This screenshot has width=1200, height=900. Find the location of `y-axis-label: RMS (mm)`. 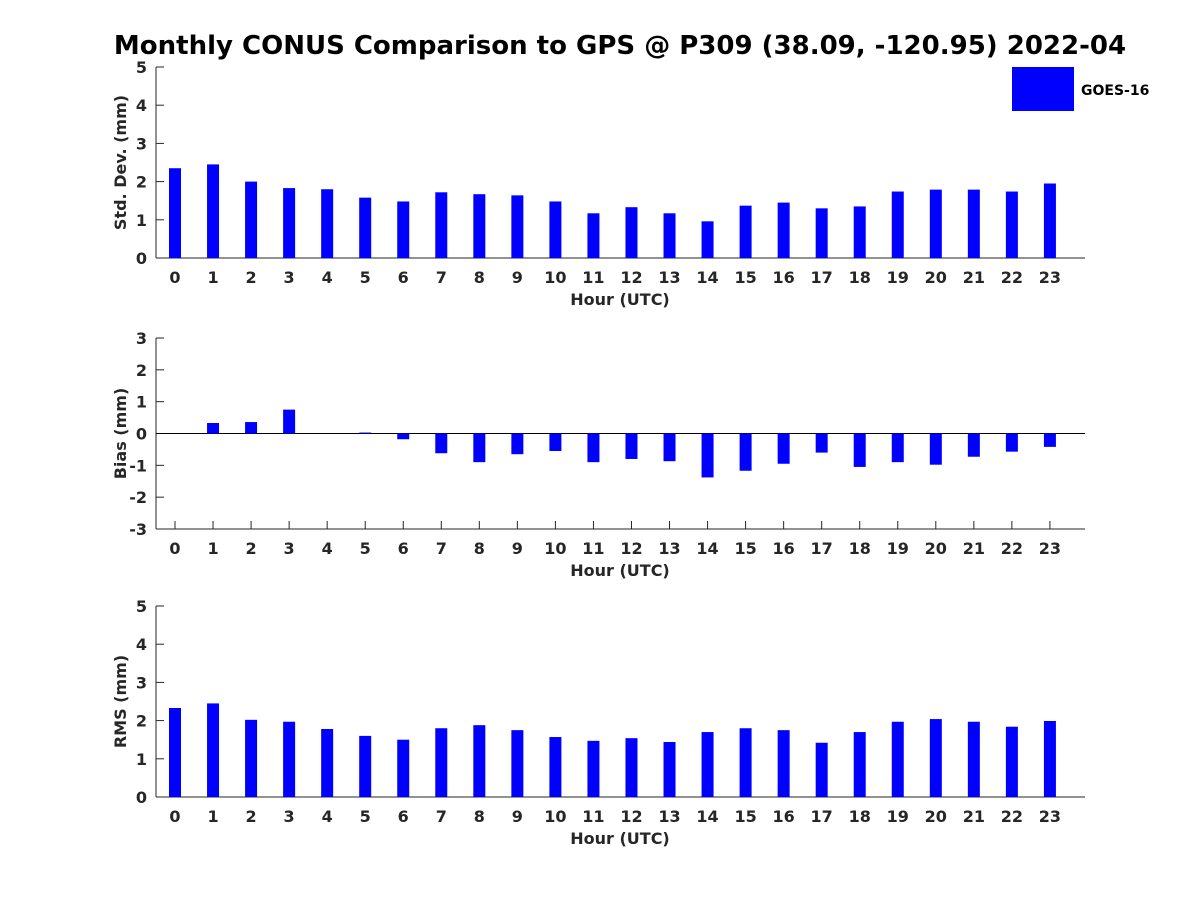

y-axis-label: RMS (mm) is located at coordinates (120, 701).